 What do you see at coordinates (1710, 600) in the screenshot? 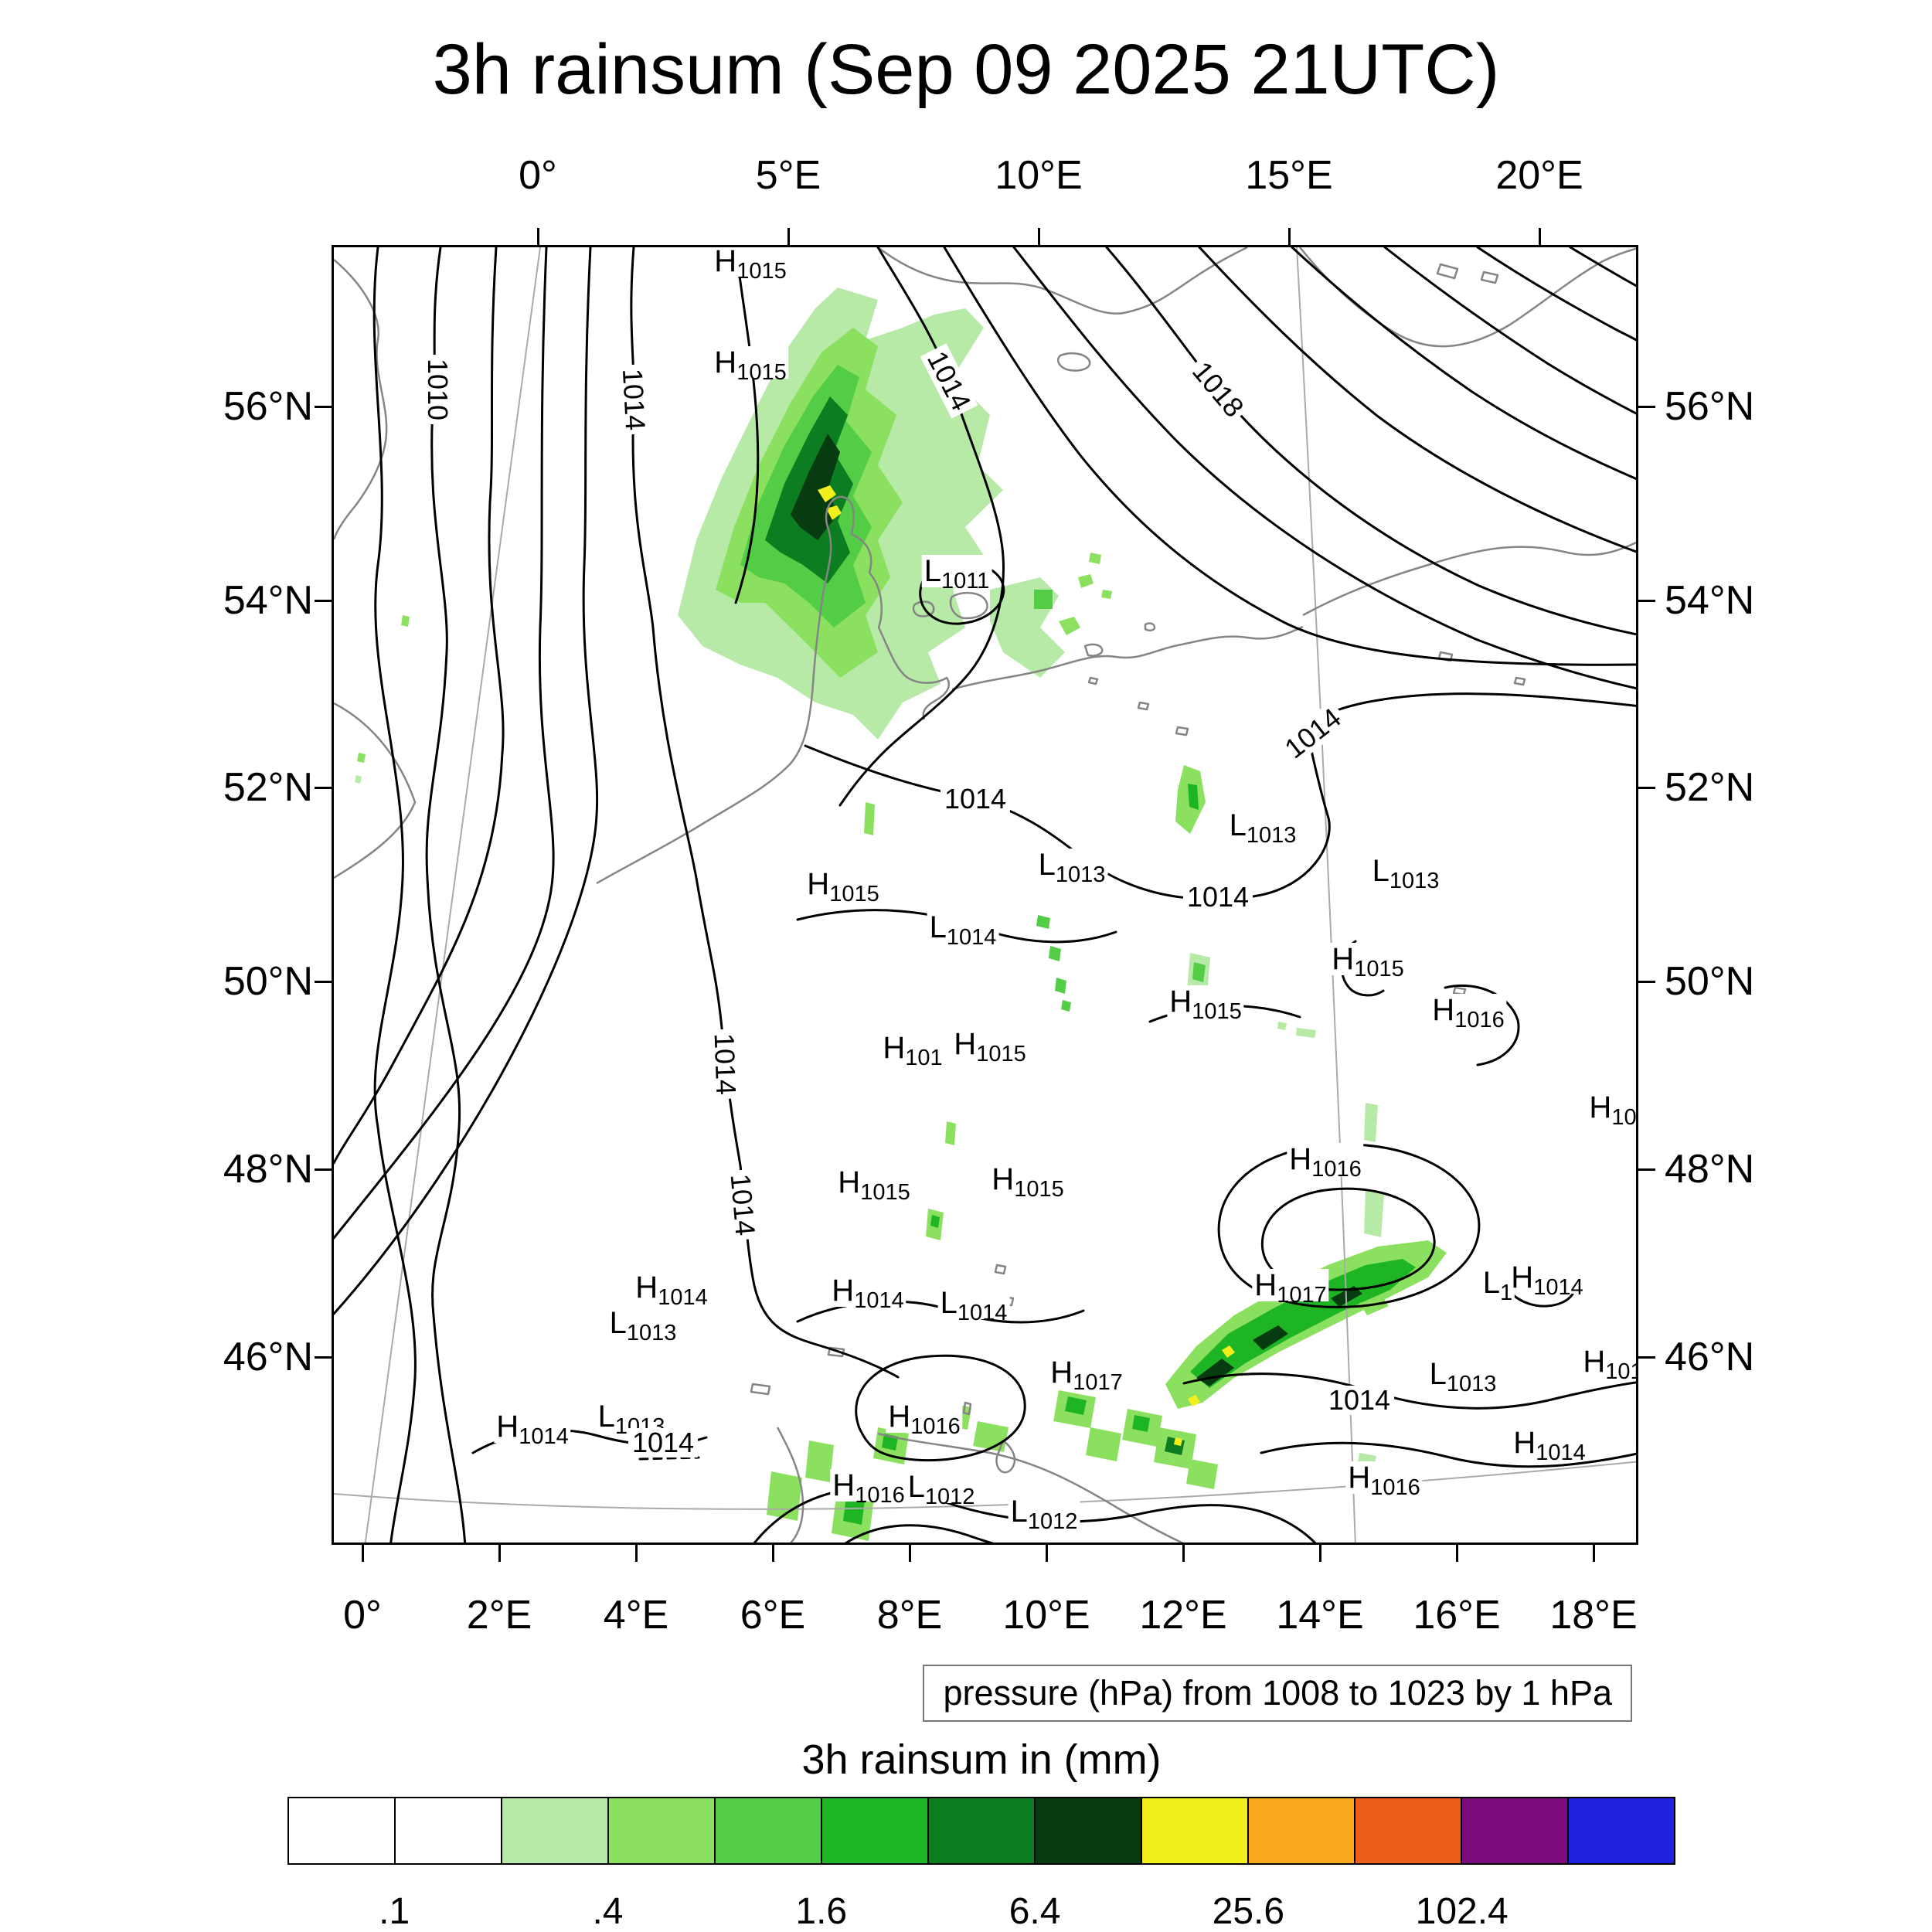
I see `axis-label-right: 54°N` at bounding box center [1710, 600].